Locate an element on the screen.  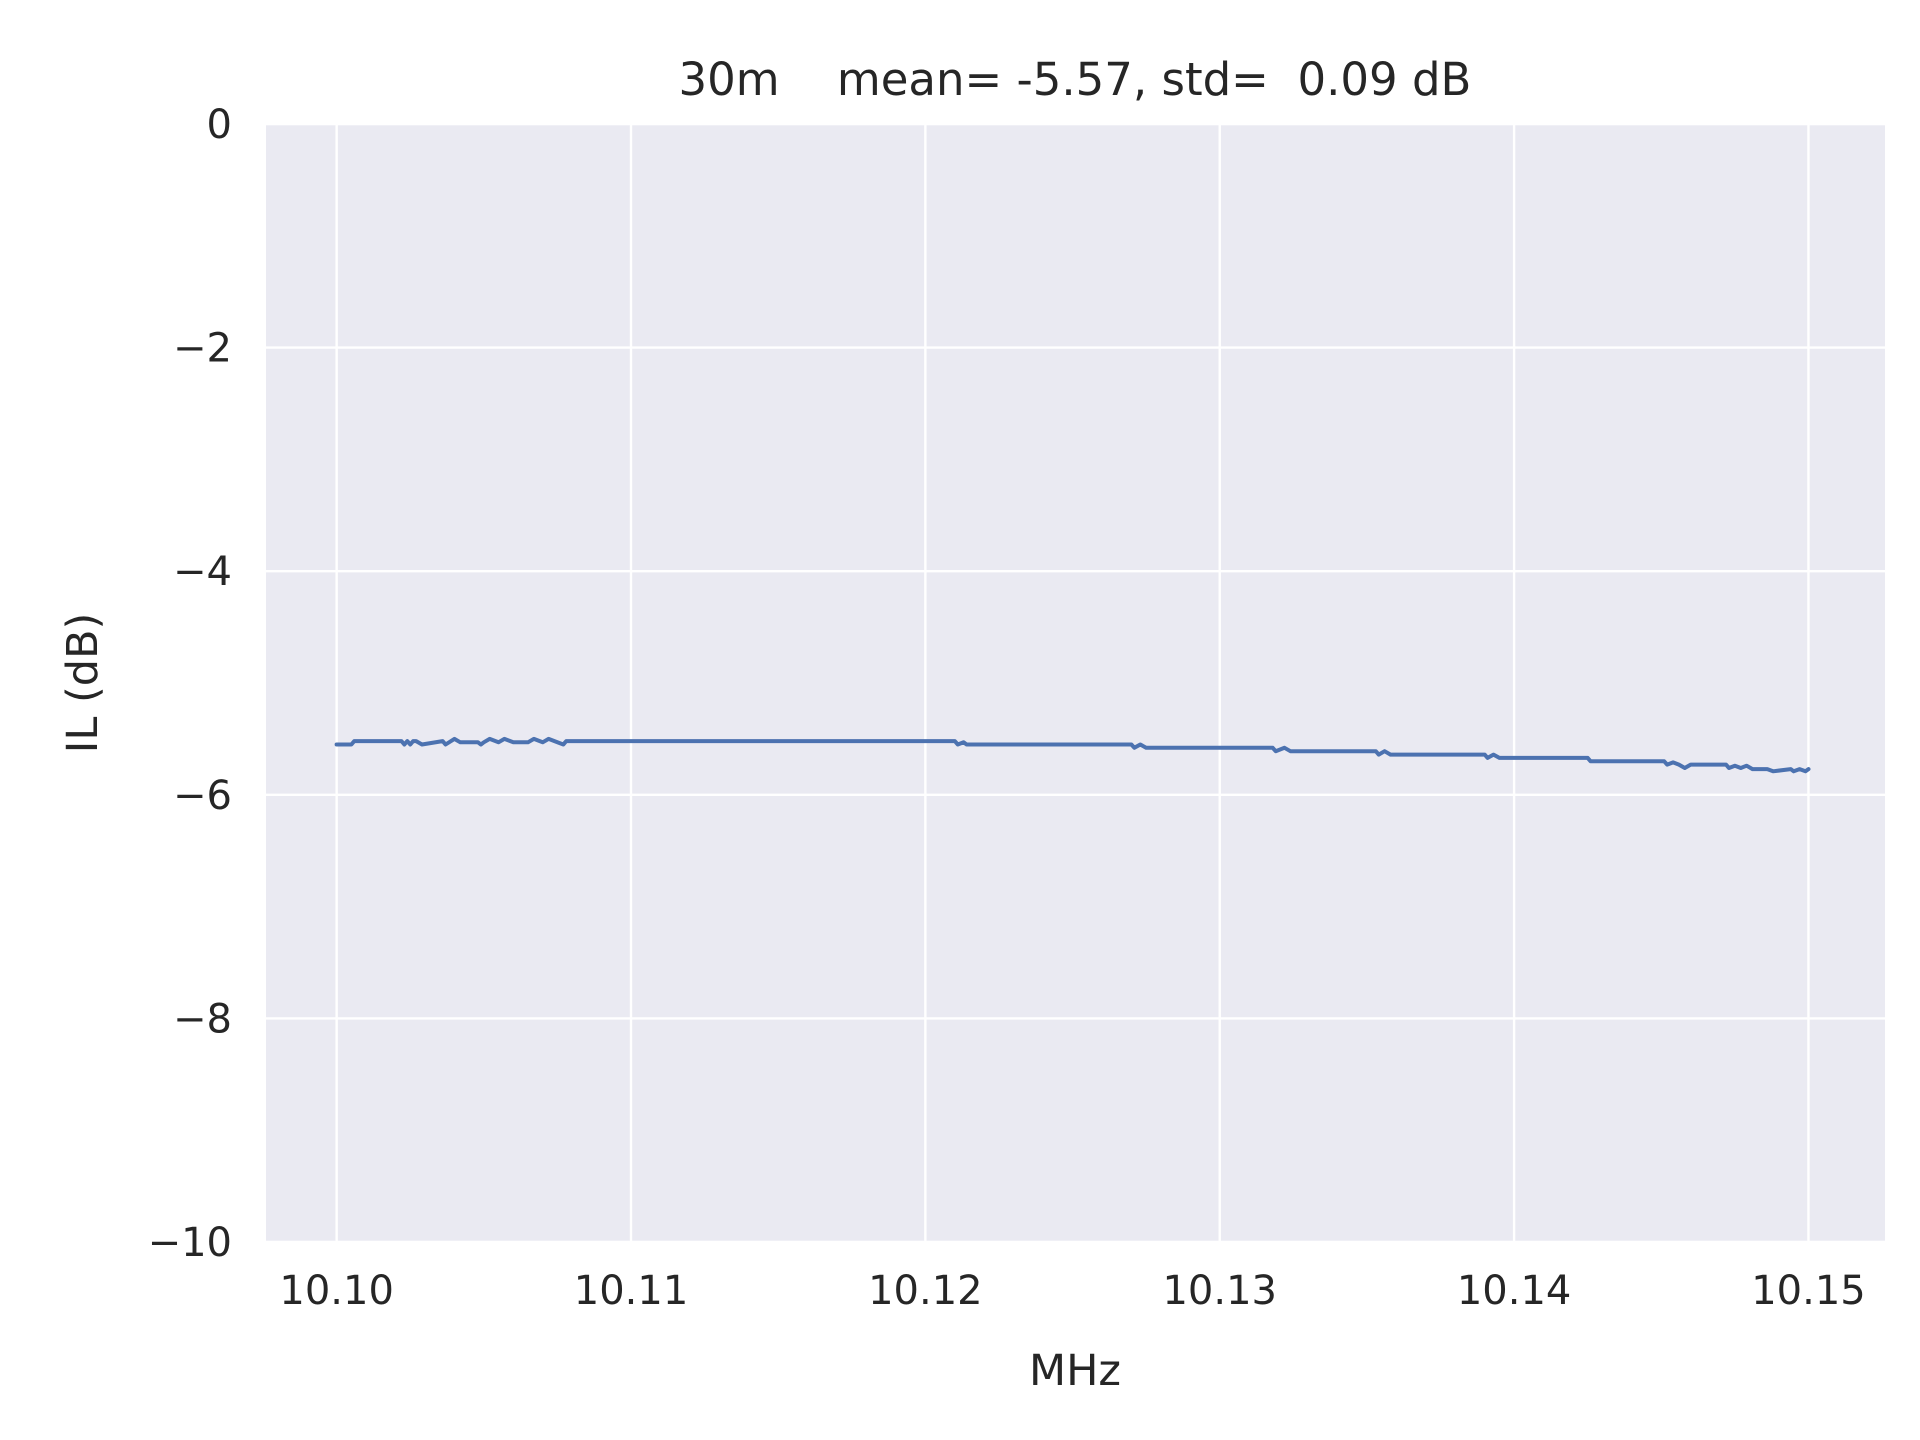
y-tick-label: −10 is located at coordinates (190, 1243).